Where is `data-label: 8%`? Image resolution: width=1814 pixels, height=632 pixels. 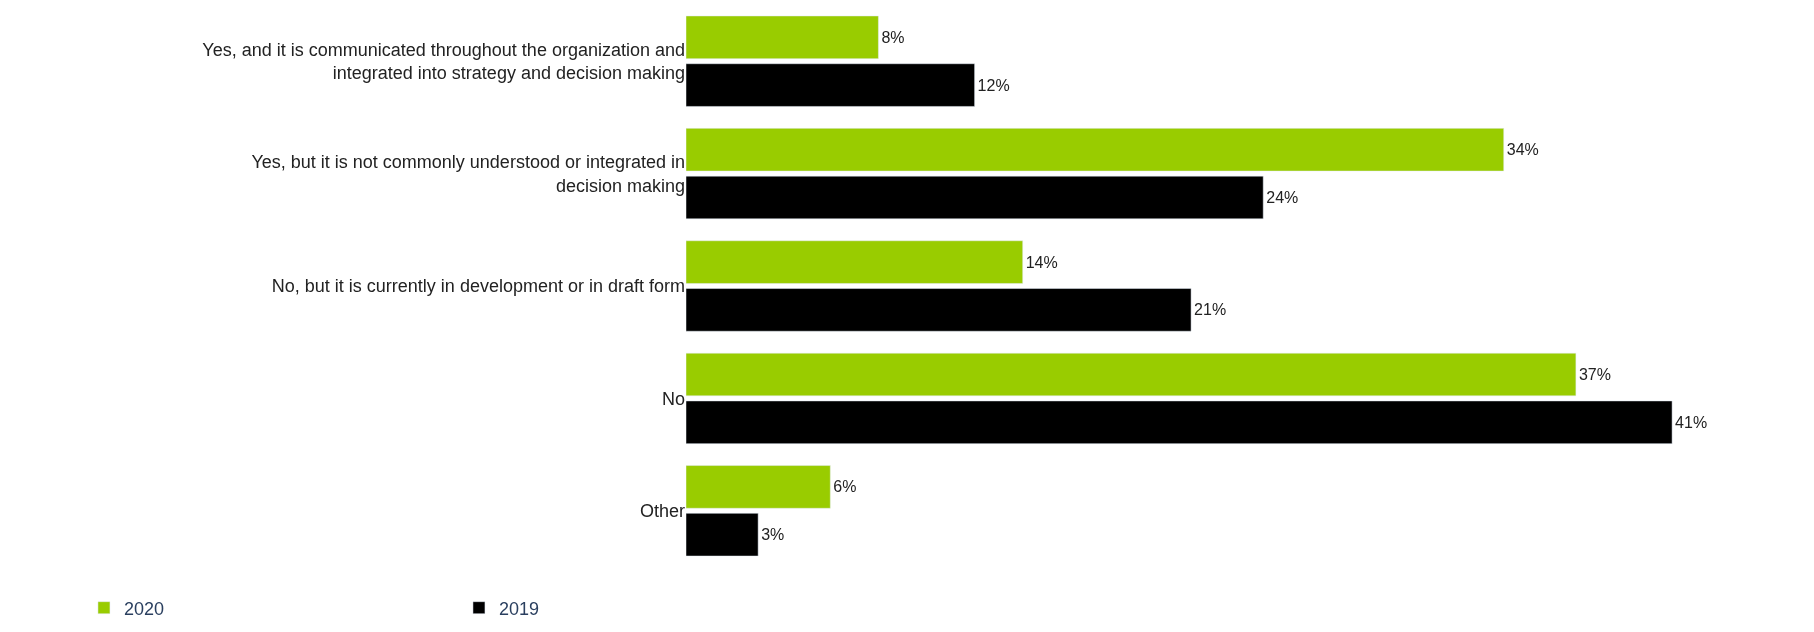
data-label: 8% is located at coordinates (893, 37).